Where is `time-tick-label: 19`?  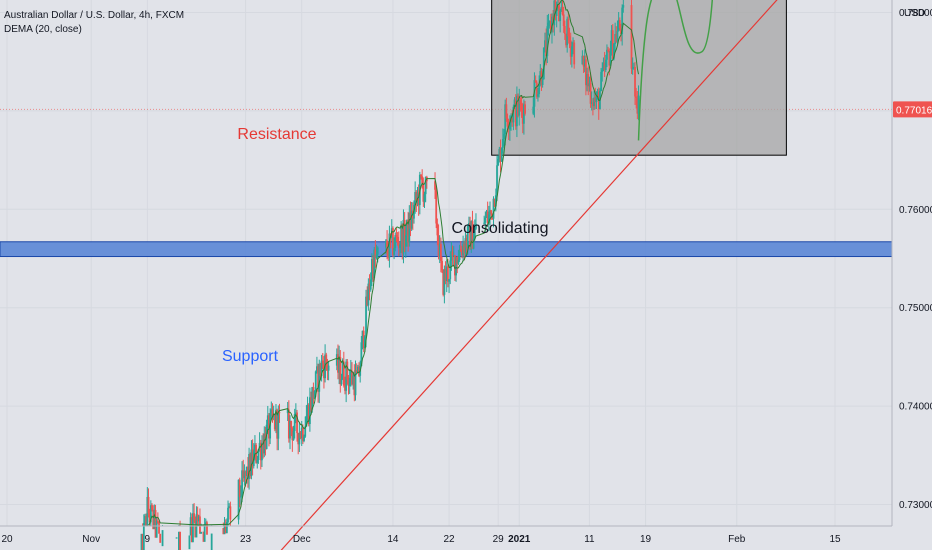
time-tick-label: 19 is located at coordinates (646, 539).